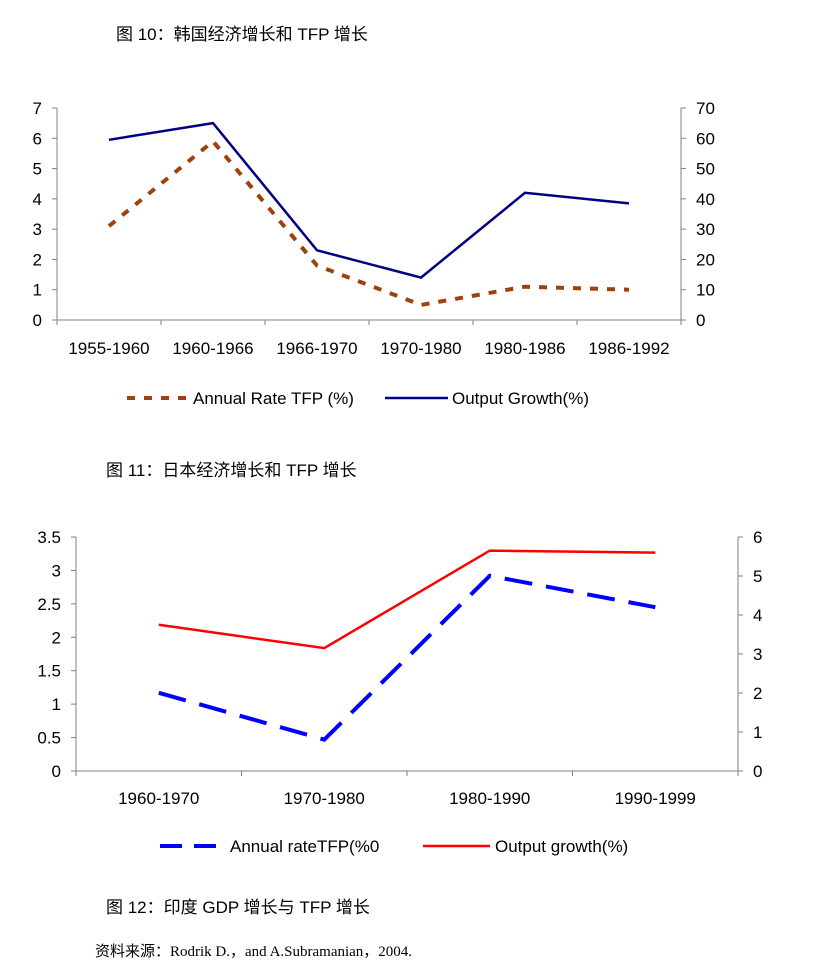 The image size is (816, 976). I want to click on y-tick-label-right: 1, so click(757, 732).